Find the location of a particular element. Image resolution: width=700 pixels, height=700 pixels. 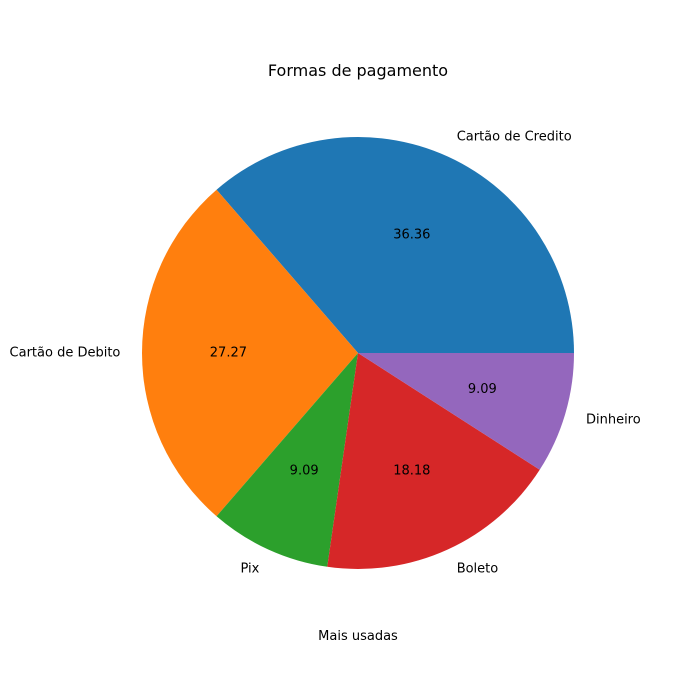

chart-title: Formas de pagamento is located at coordinates (358, 70).